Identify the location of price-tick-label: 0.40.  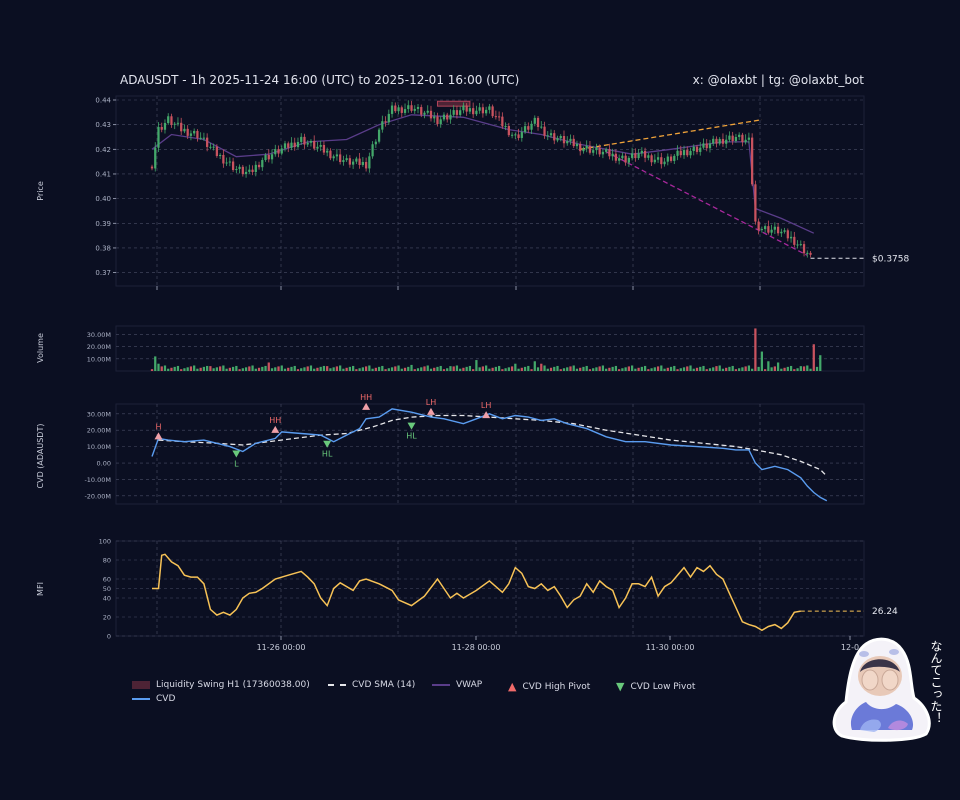
(103, 199).